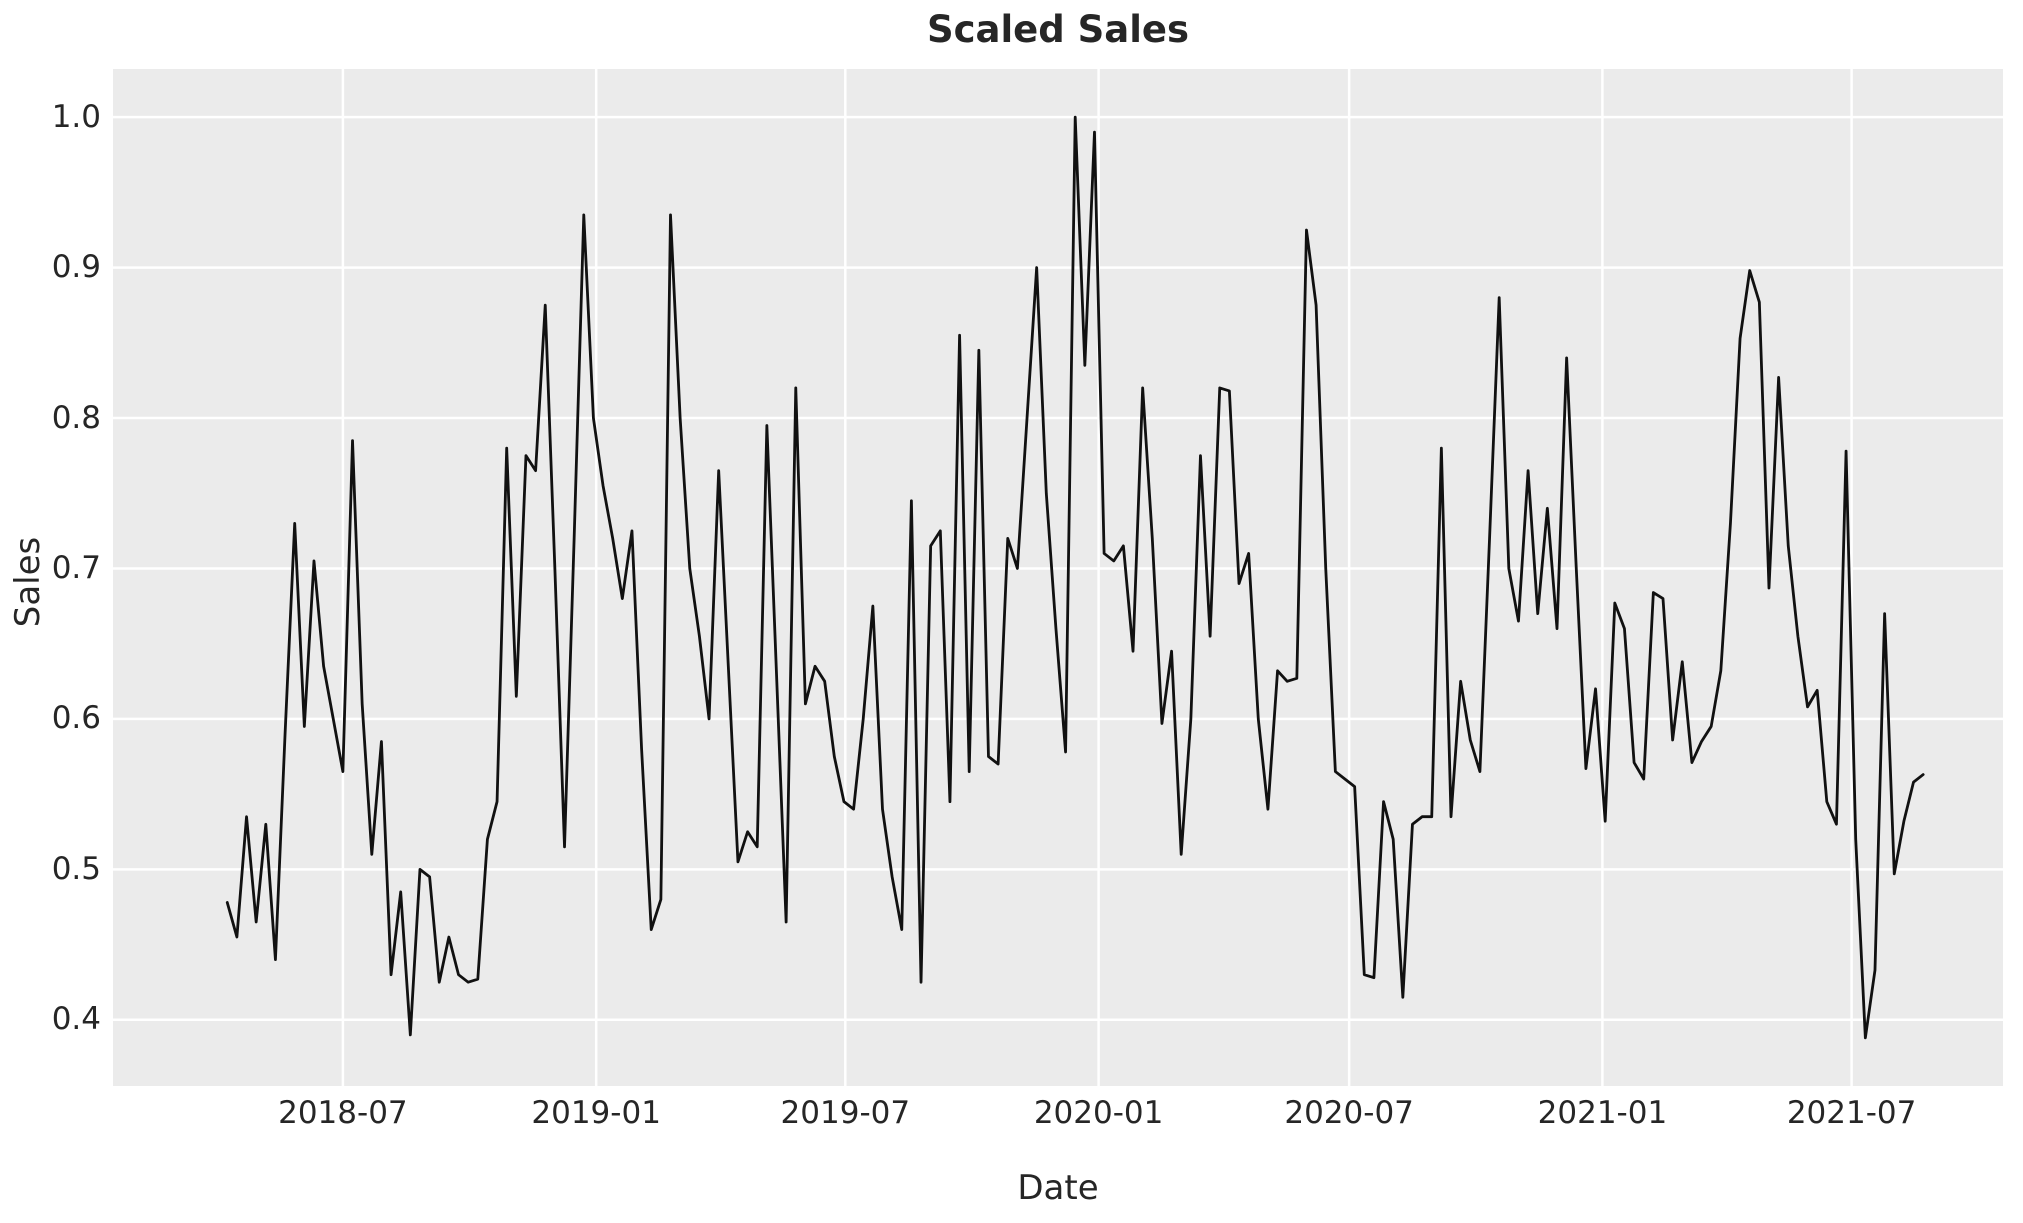  I want to click on x-tick-label: 2020-01, so click(1098, 1113).